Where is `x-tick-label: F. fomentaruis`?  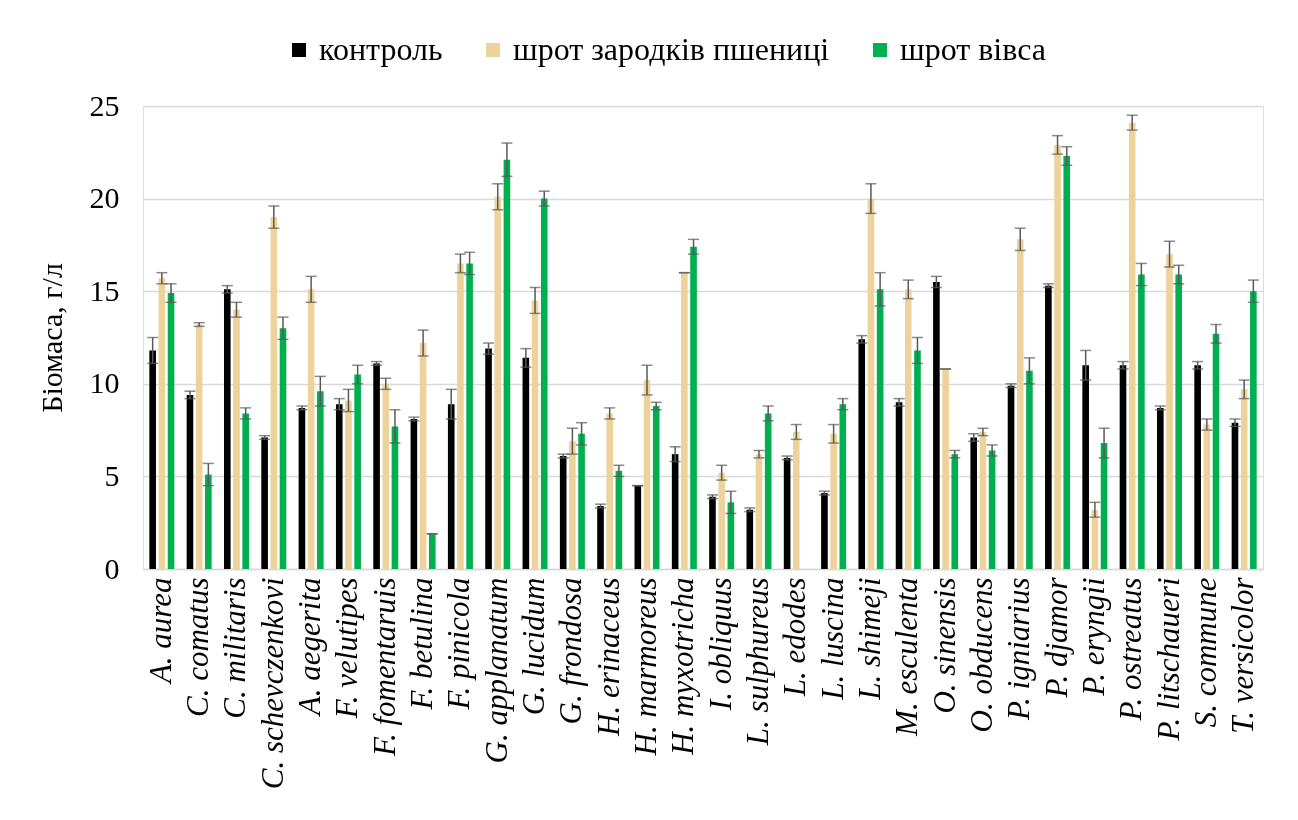 x-tick-label: F. fomentaruis is located at coordinates (384, 667).